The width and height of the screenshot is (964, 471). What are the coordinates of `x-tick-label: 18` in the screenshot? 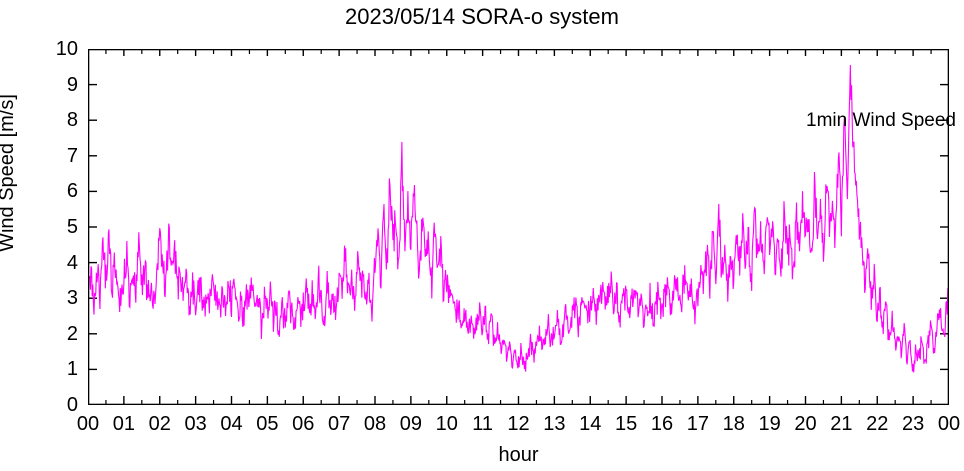 It's located at (733, 424).